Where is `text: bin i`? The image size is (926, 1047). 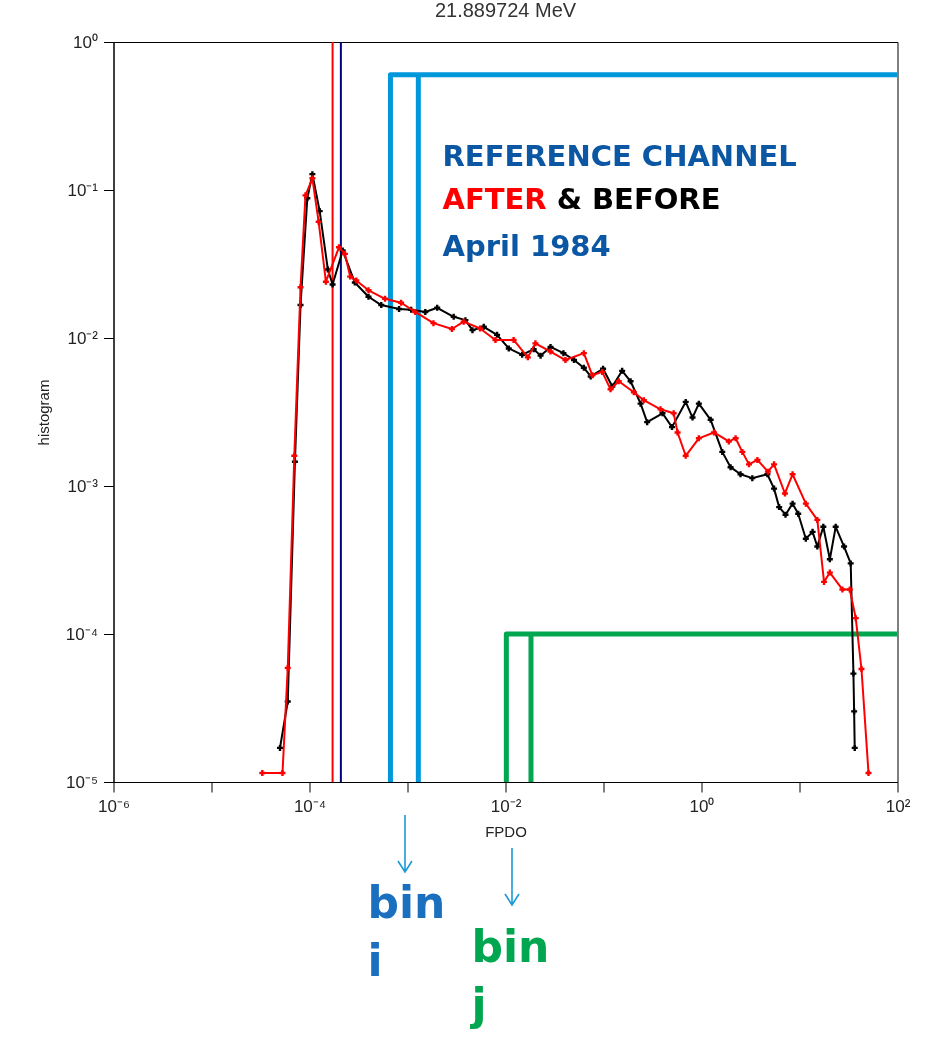
text: bin i is located at coordinates (406, 931).